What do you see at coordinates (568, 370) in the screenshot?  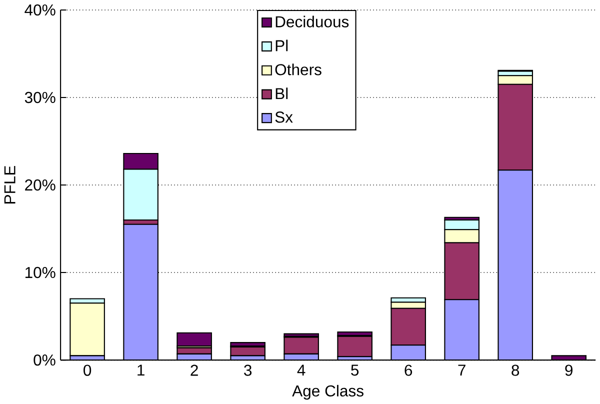 I see `x-tick-label: 9` at bounding box center [568, 370].